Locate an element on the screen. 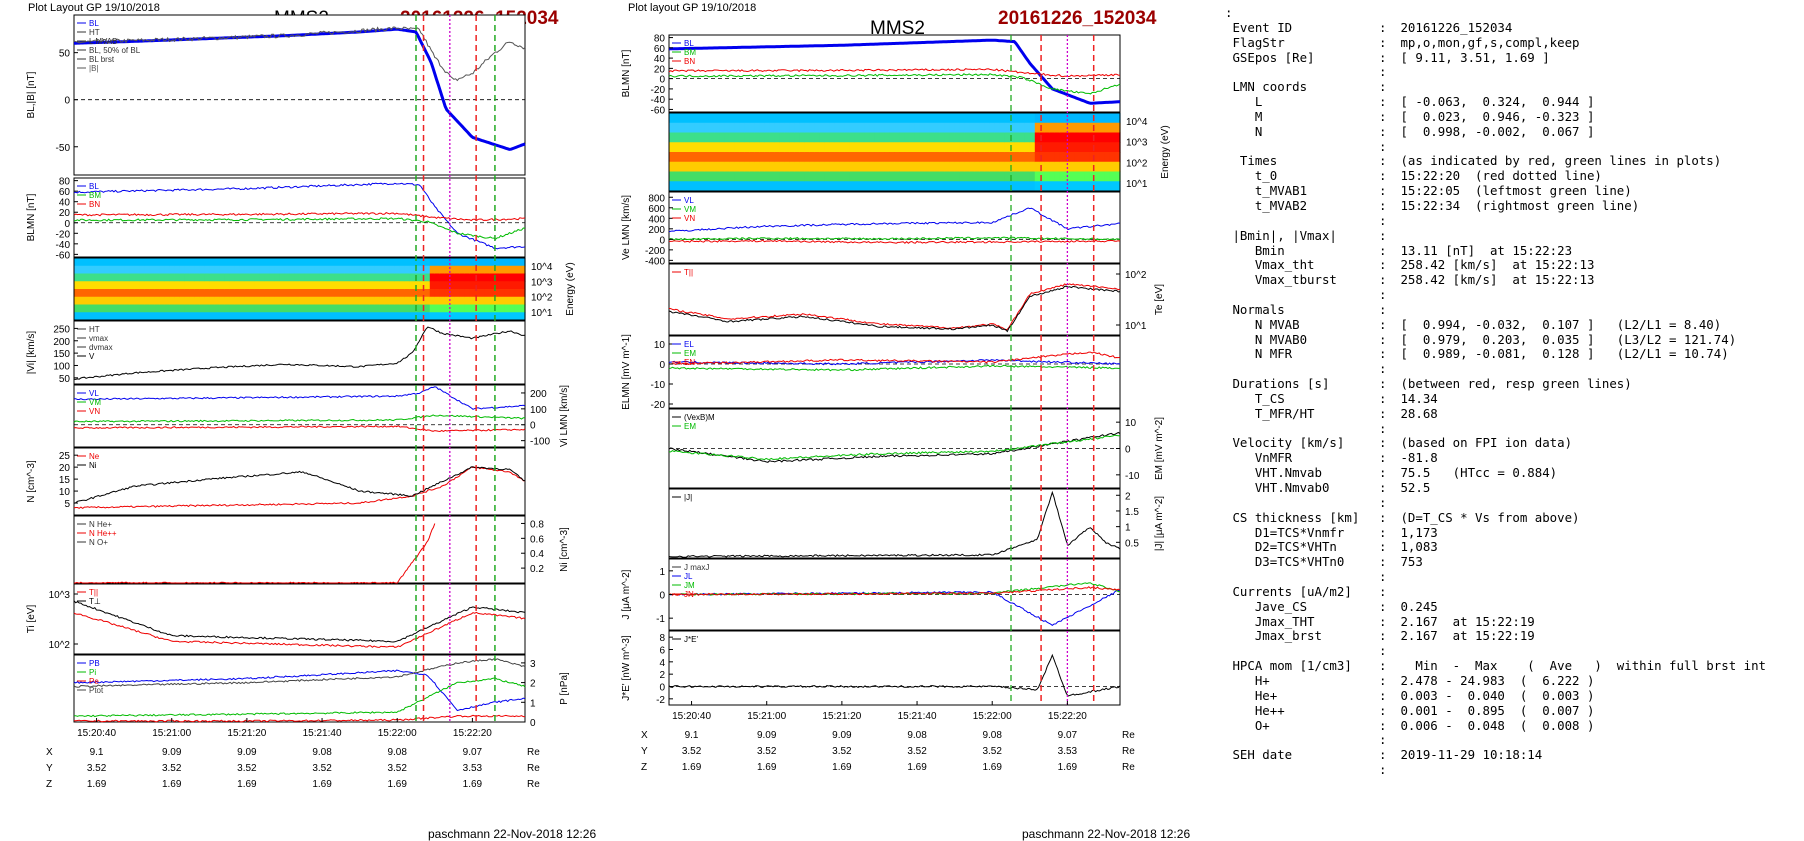 Image resolution: width=1804 pixels, height=841 pixels. info-label is located at coordinates (1302, 770).